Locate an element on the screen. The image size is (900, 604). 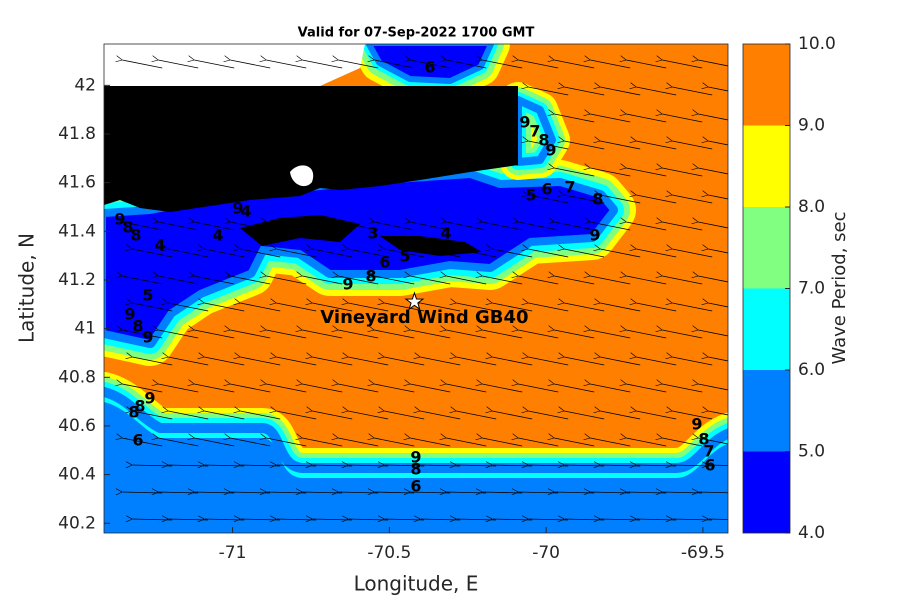
y-tick-label: 40.6 is located at coordinates (77, 426).